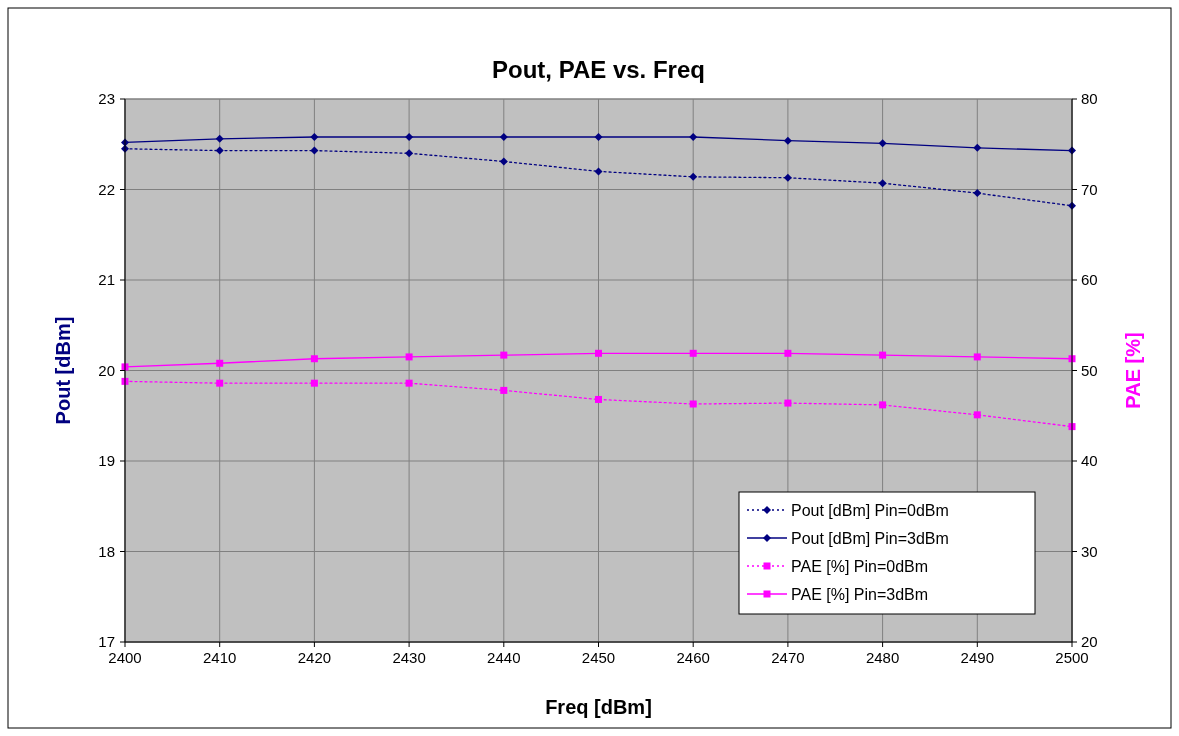 This screenshot has width=1179, height=736. I want to click on chart-title: Pout, PAE vs. Freq, so click(598, 69).